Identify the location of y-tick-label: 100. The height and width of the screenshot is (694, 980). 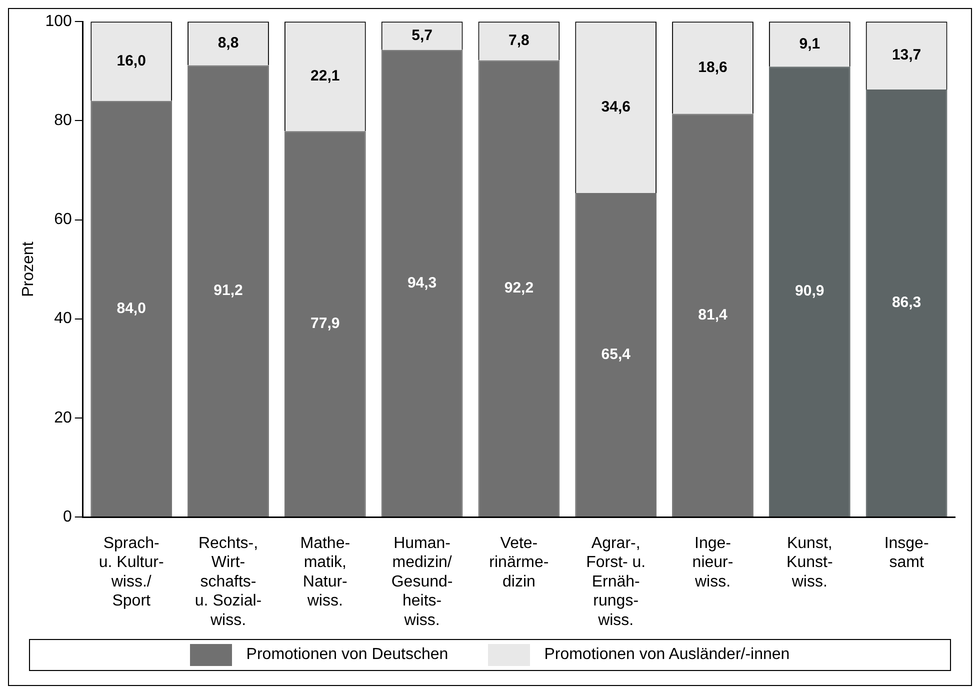
(58, 21).